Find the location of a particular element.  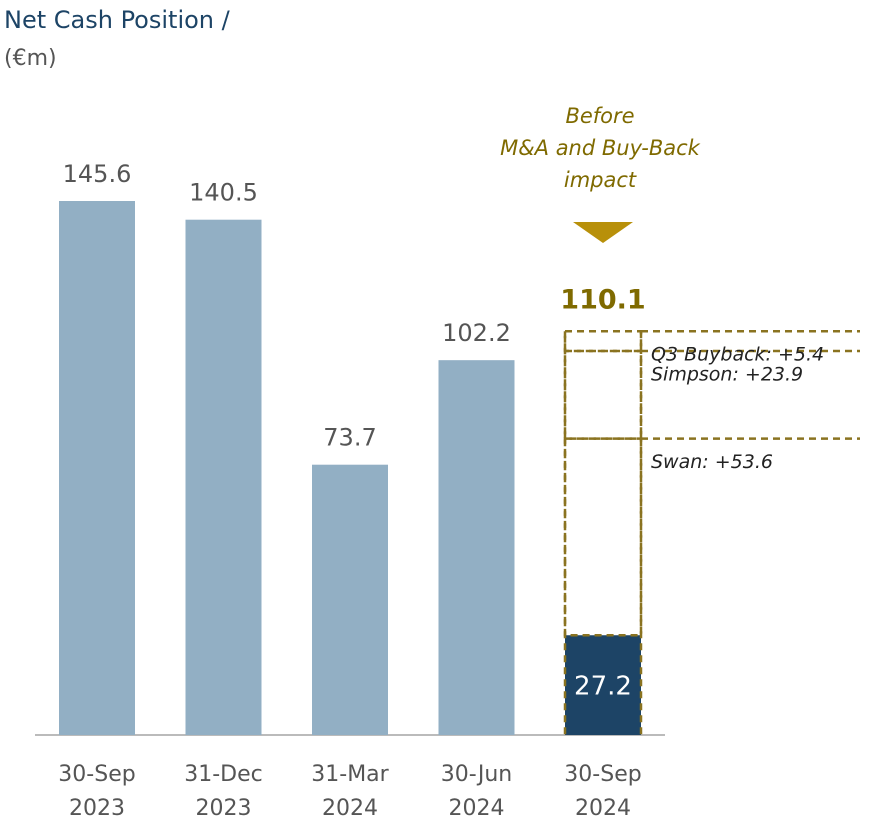

value-label: 27.2 is located at coordinates (603, 687).